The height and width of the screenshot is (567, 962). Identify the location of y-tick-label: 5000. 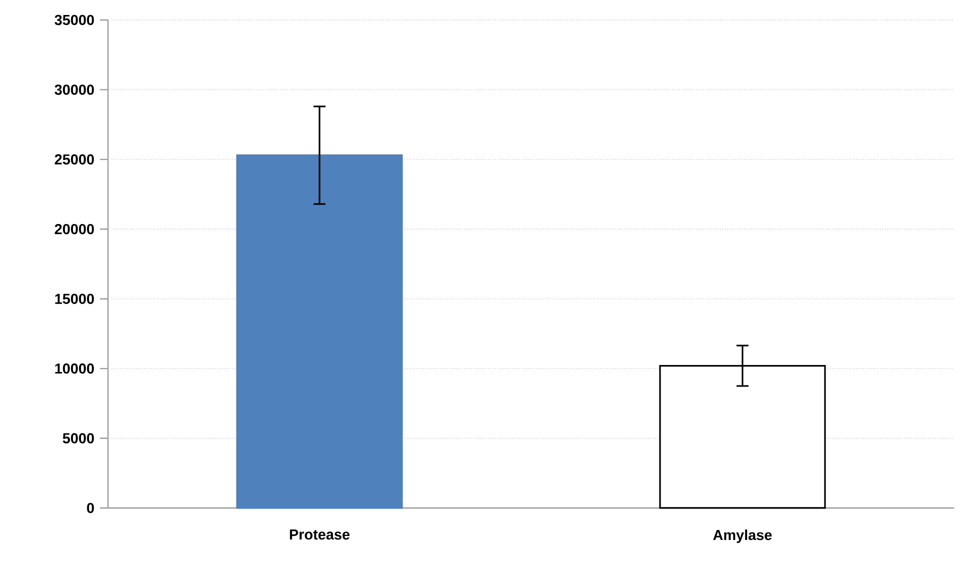
(78, 438).